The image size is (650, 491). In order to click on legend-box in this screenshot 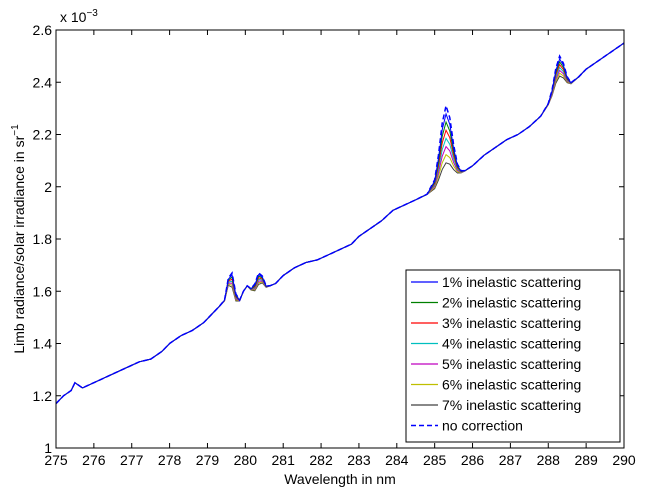, I will do `click(513, 356)`.